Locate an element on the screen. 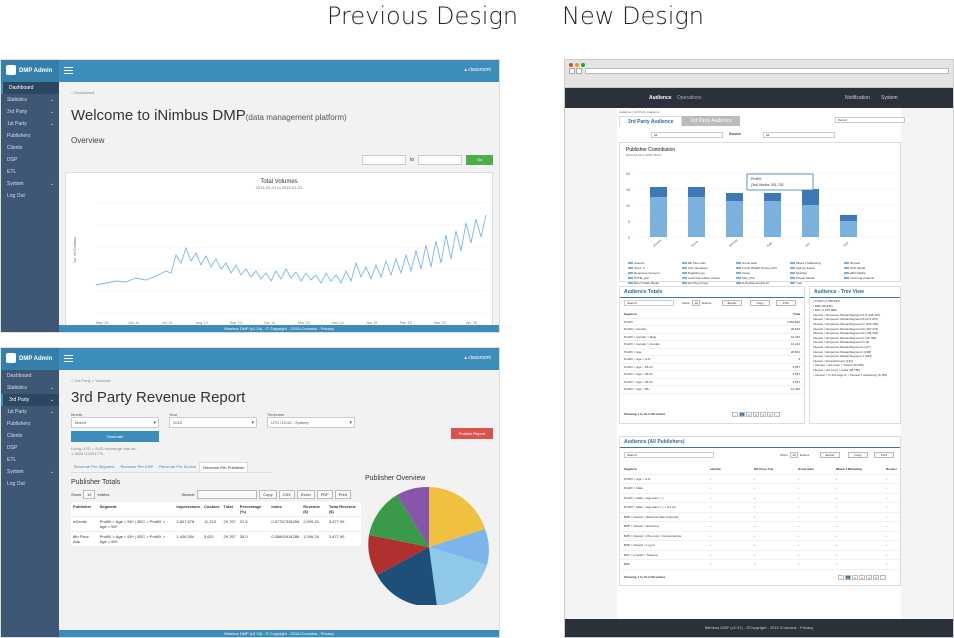 This screenshot has height=638, width=954. legend-item: ZAO Media is located at coordinates (869, 268).